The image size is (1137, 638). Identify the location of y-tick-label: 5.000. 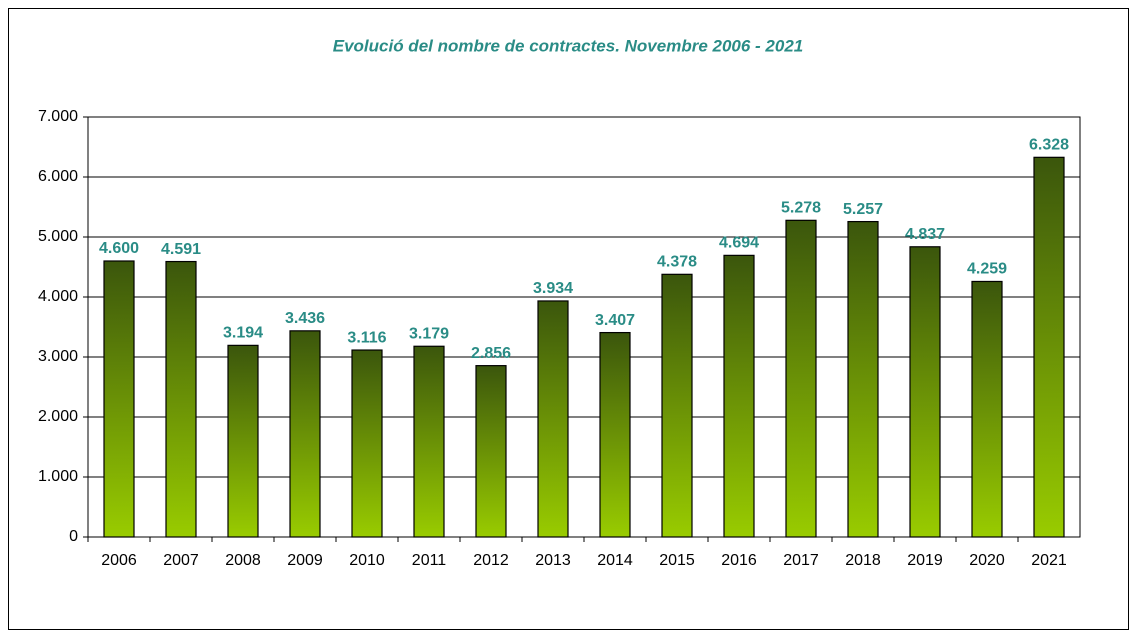
(58, 236).